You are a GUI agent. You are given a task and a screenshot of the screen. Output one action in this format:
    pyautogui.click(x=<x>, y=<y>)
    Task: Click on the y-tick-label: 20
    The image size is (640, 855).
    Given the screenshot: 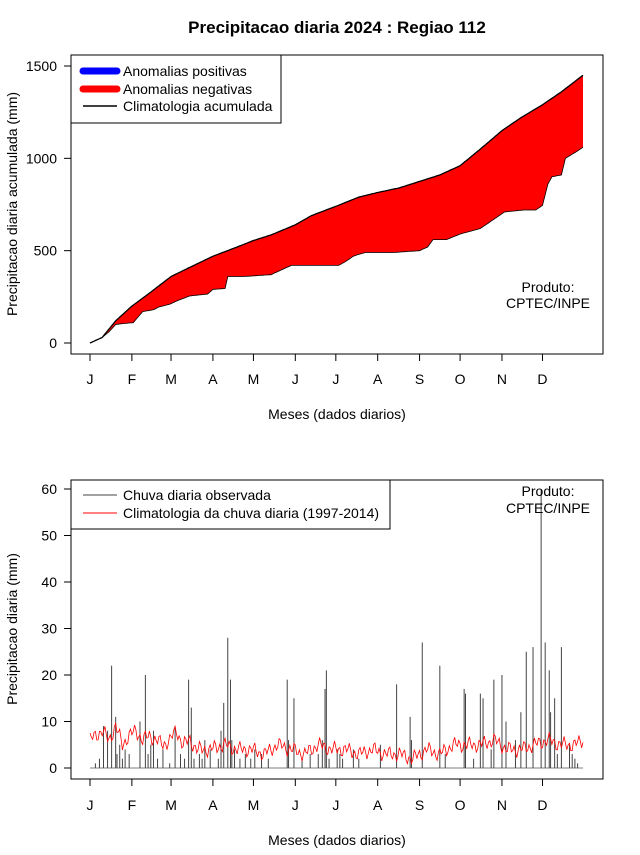 What is the action you would take?
    pyautogui.click(x=49, y=675)
    